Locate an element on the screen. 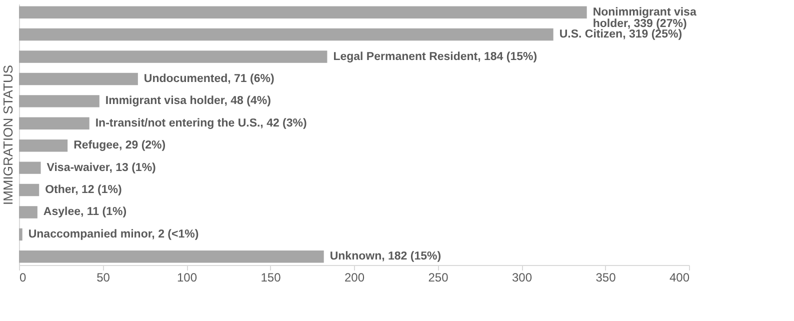  data-label: Asylee, 11 (1%) is located at coordinates (85, 212).